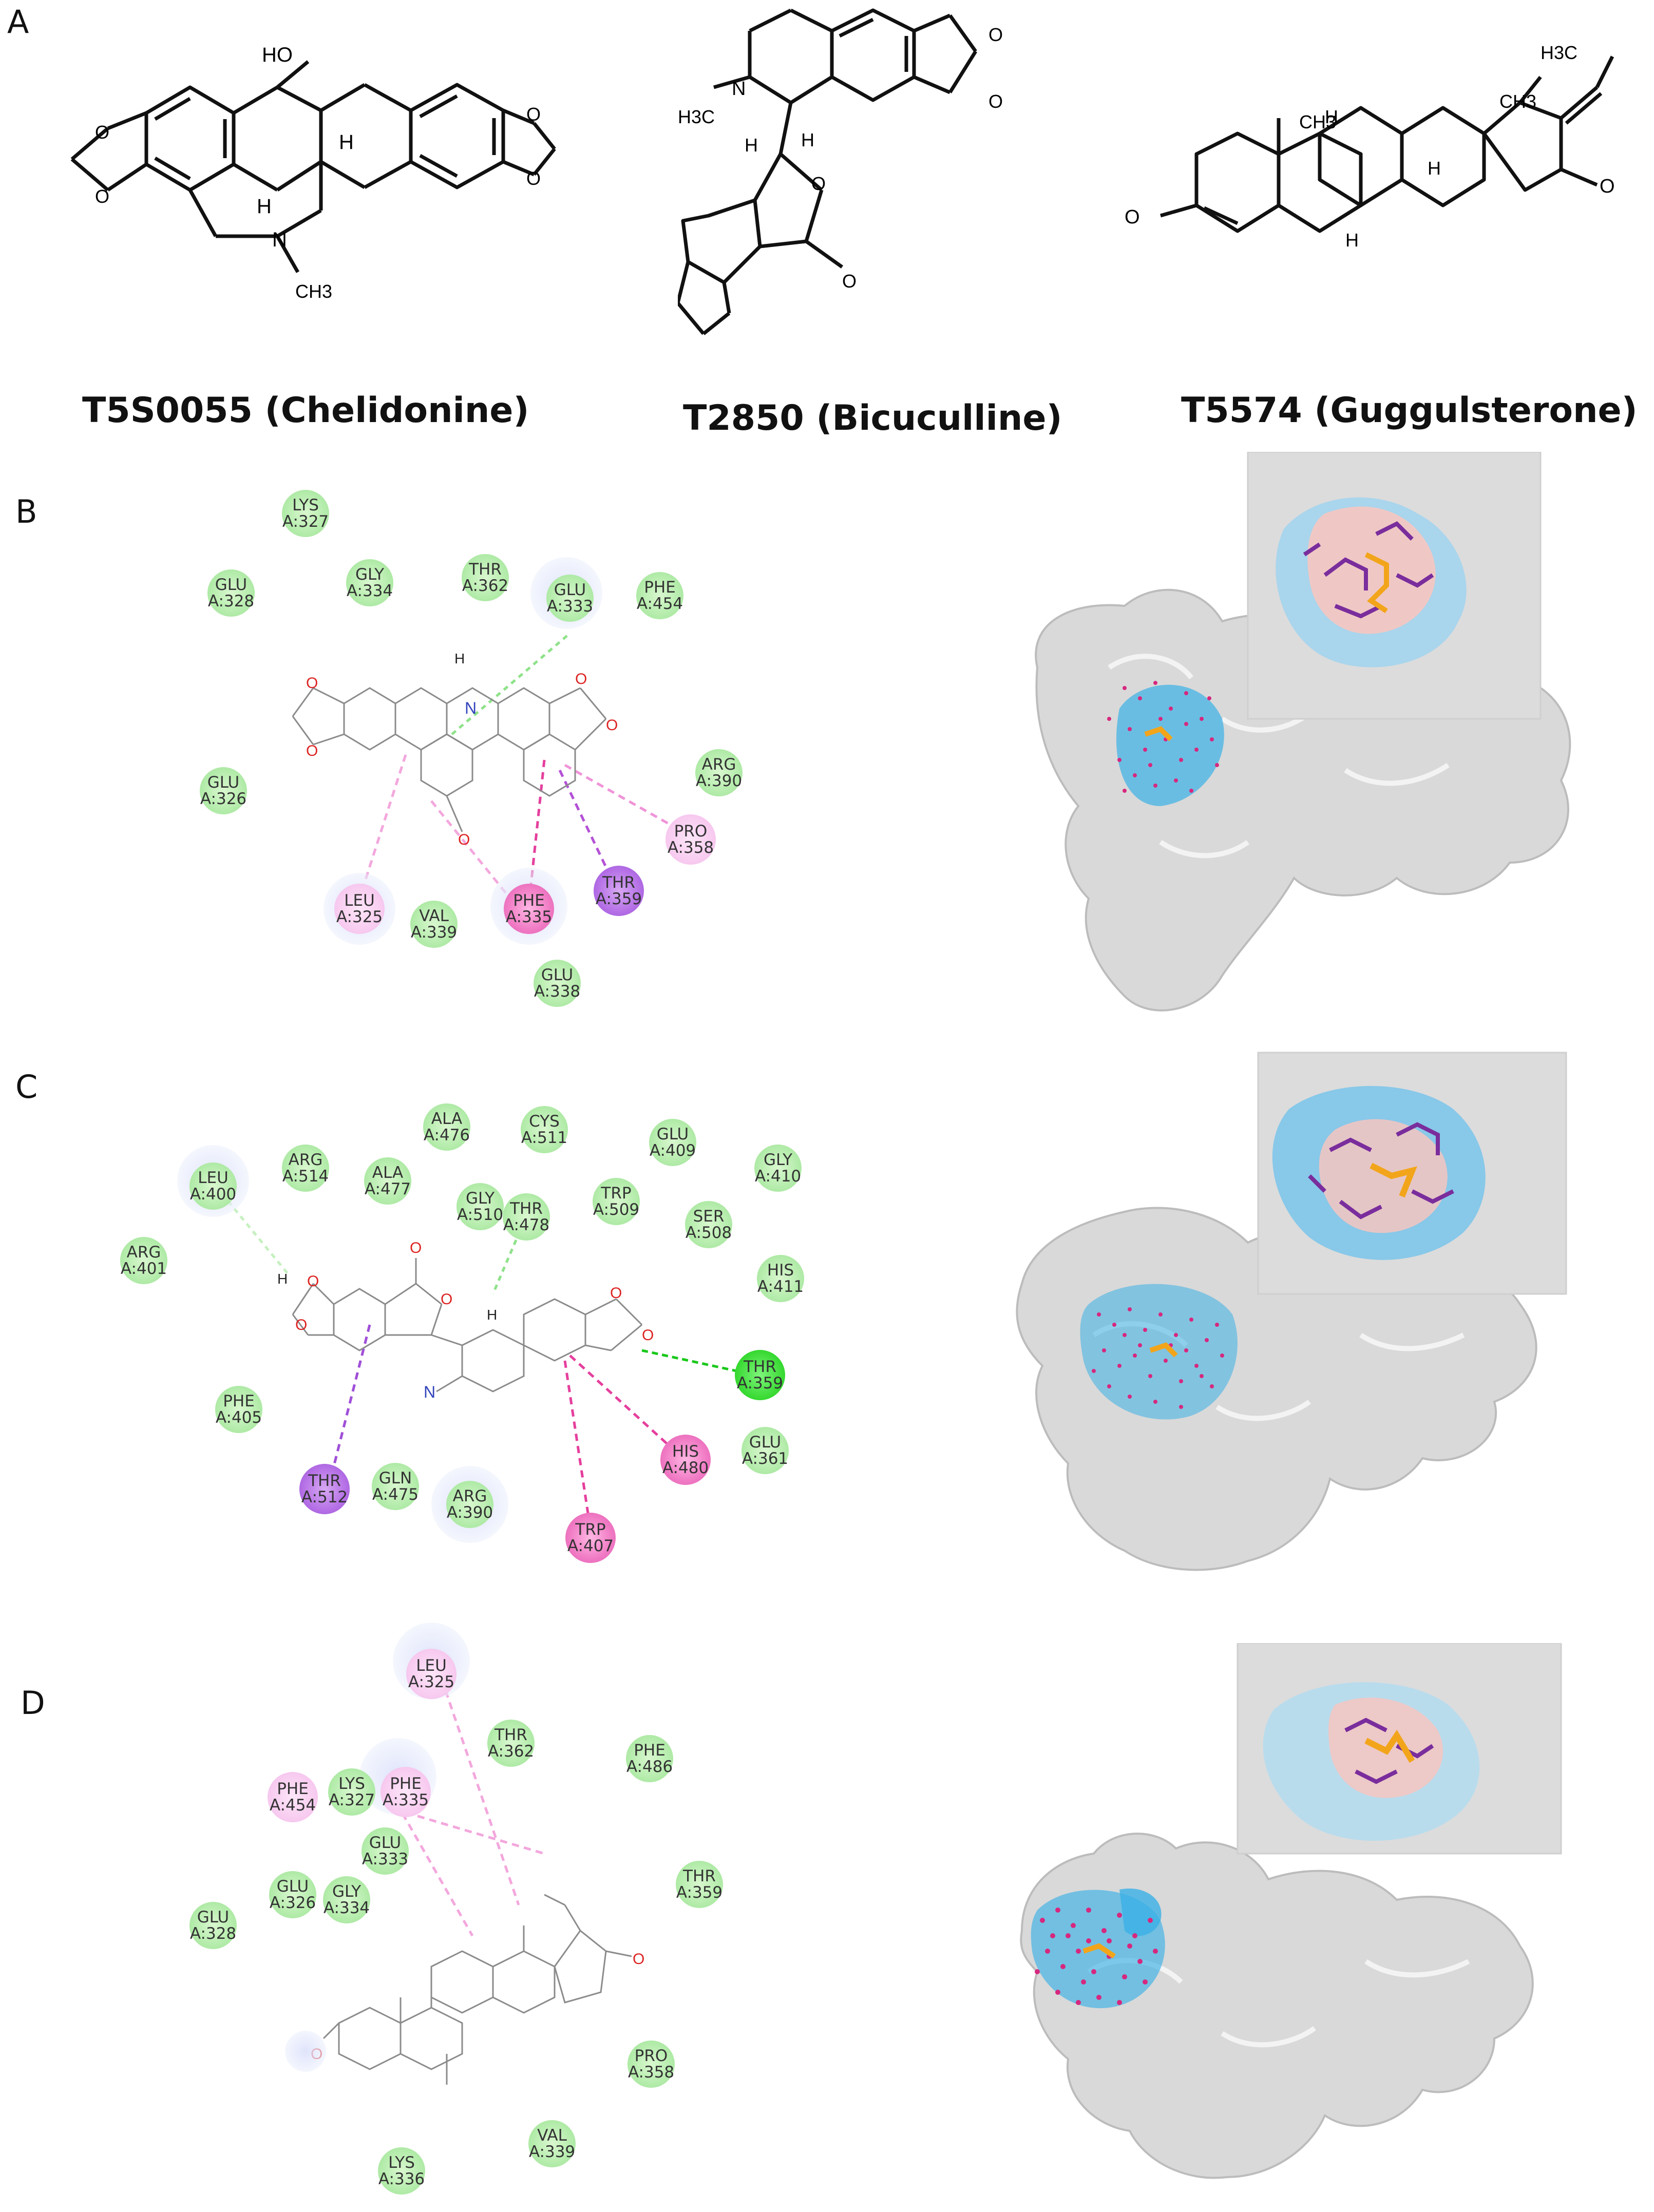 This screenshot has height=2212, width=1654. What do you see at coordinates (396, 410) in the screenshot?
I see `caption-chelidonine-name: (Chelidonine)` at bounding box center [396, 410].